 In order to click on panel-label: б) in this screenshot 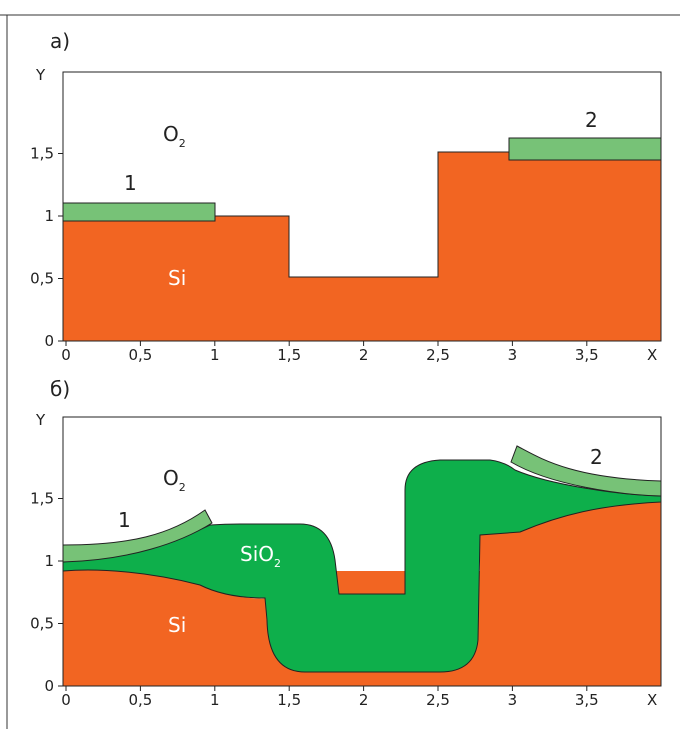, I will do `click(60, 389)`.